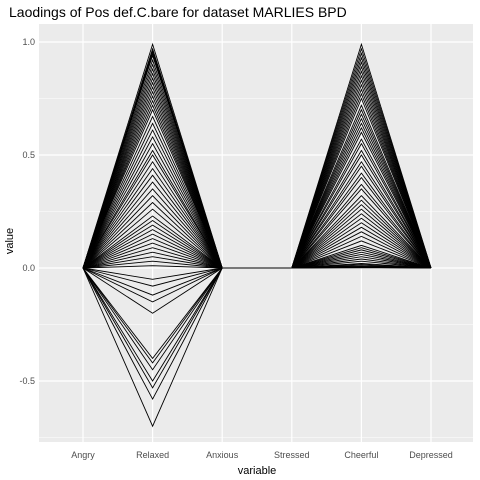  Describe the element at coordinates (10, 241) in the screenshot. I see `y-axis-title: value` at that location.